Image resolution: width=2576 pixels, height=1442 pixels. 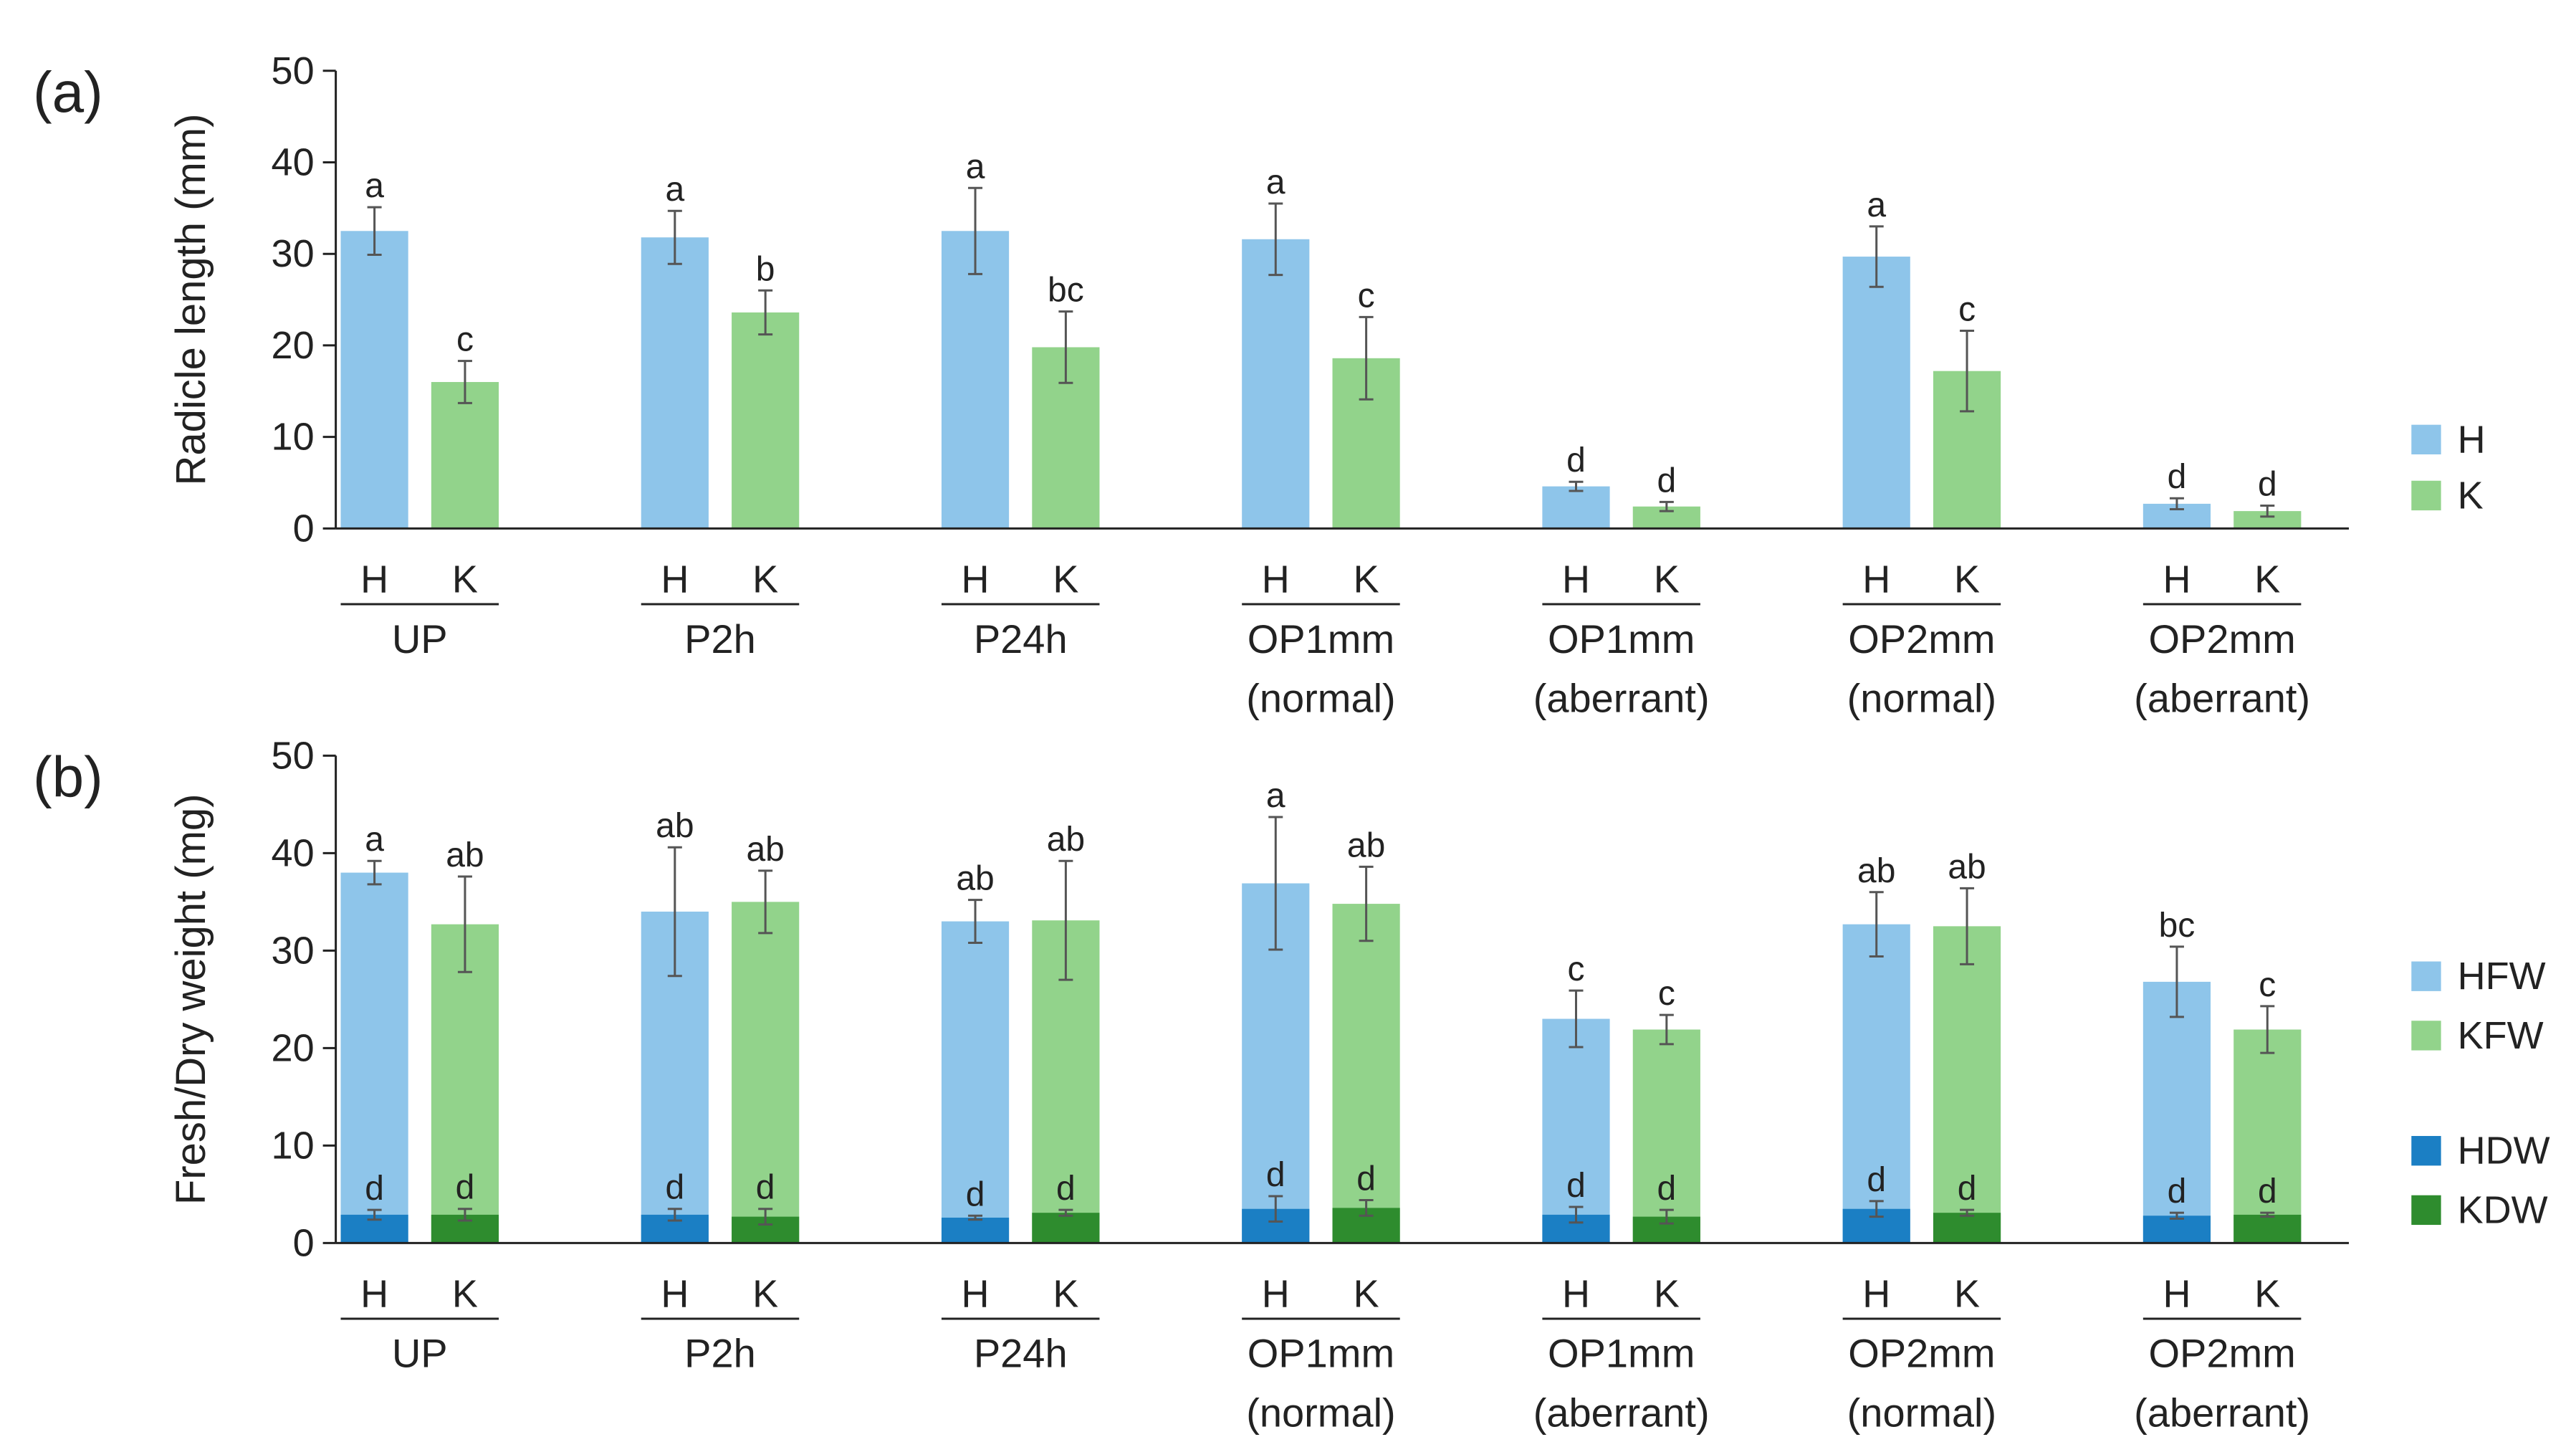 What do you see at coordinates (293, 437) in the screenshot?
I see `y-tick-label: 10` at bounding box center [293, 437].